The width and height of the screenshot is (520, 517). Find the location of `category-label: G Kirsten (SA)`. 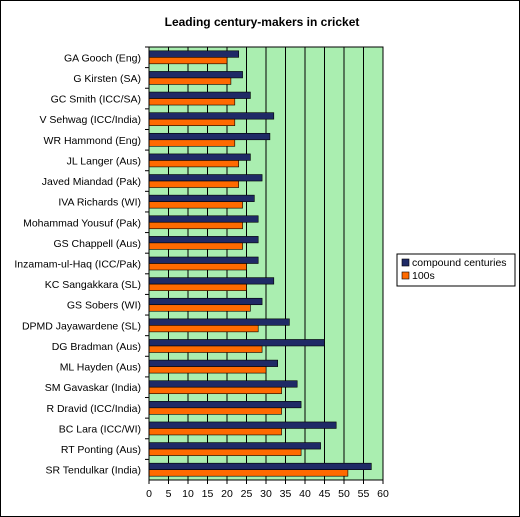

category-label: G Kirsten (SA) is located at coordinates (107, 79).